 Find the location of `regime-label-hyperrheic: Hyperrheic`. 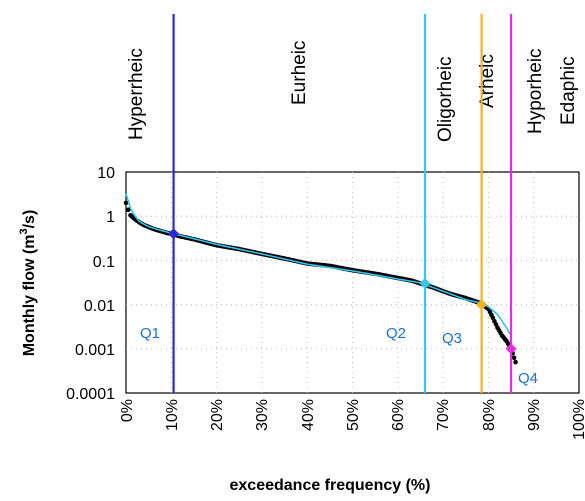

regime-label-hyperrheic: Hyperrheic is located at coordinates (136, 94).